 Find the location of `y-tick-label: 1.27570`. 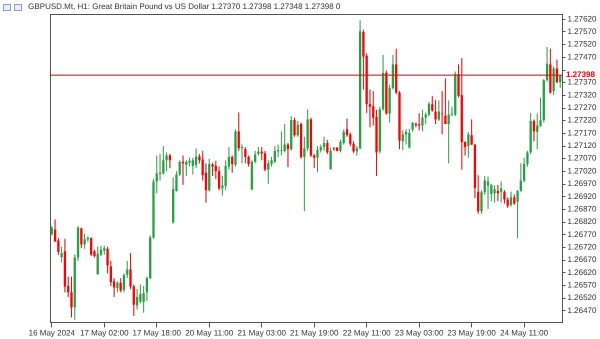

y-tick-label: 1.27570 is located at coordinates (582, 31).